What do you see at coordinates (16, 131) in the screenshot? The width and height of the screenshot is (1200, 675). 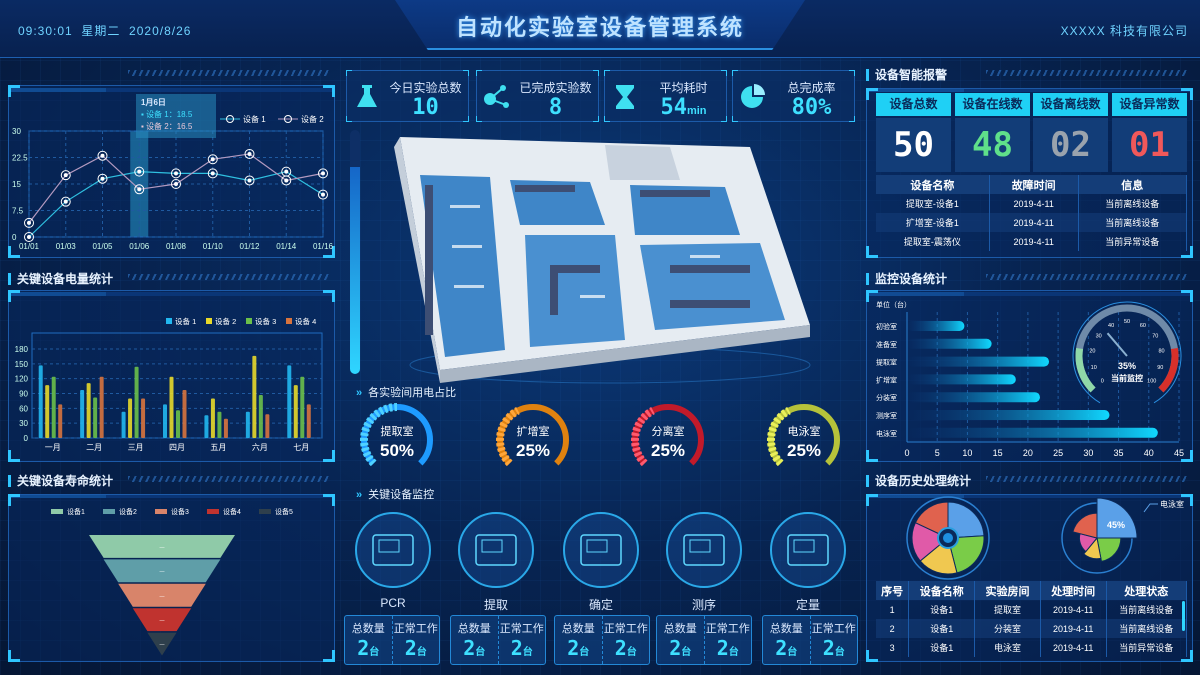 I see `y-tick-label: 30` at bounding box center [16, 131].